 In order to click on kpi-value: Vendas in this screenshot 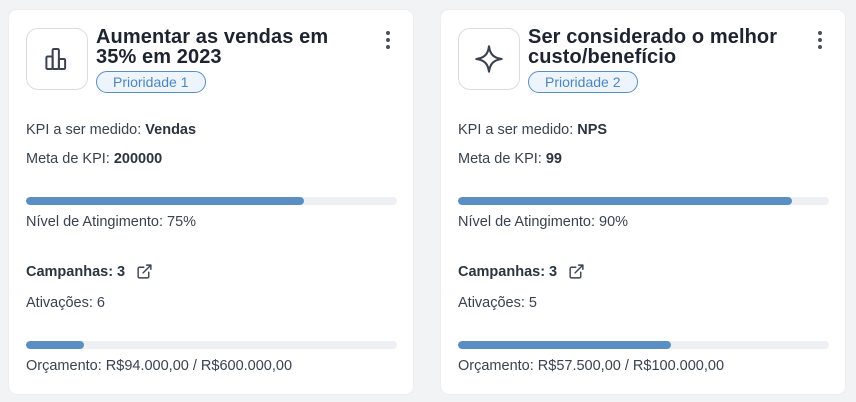, I will do `click(171, 130)`.